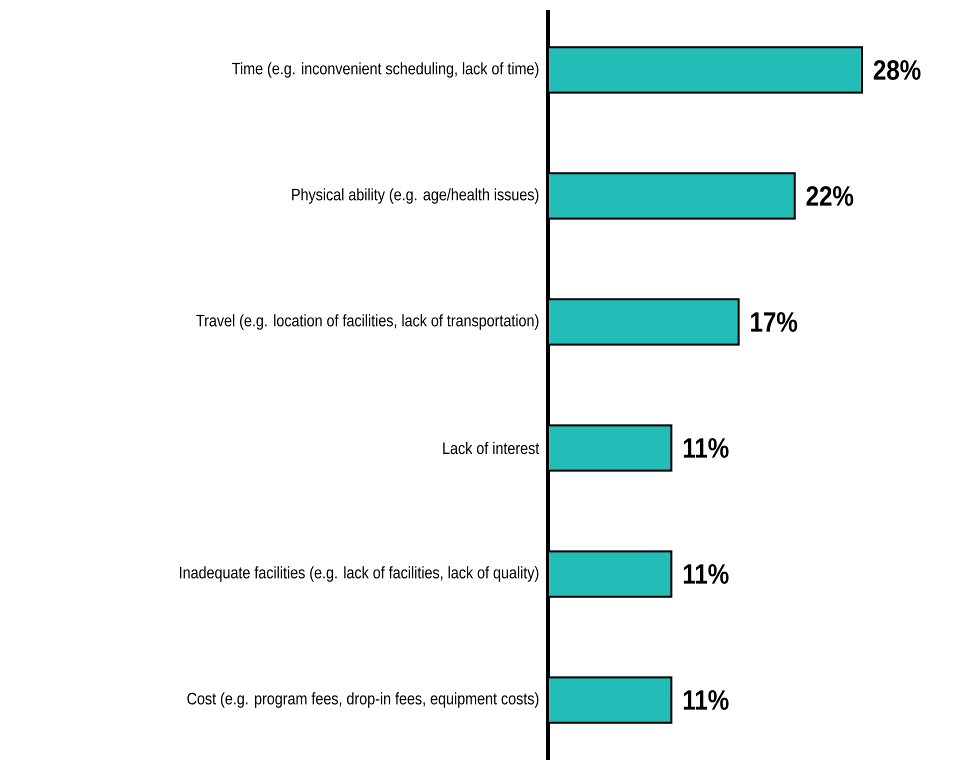 This screenshot has height=760, width=959. I want to click on data-label: 22%, so click(830, 196).